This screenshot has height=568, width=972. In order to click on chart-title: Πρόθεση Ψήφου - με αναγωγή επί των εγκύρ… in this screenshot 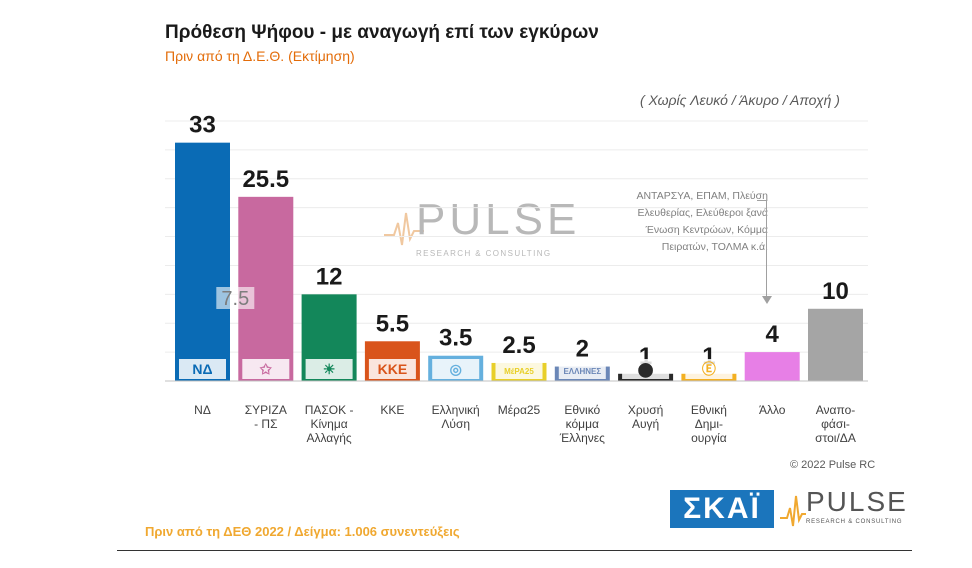, I will do `click(382, 32)`.